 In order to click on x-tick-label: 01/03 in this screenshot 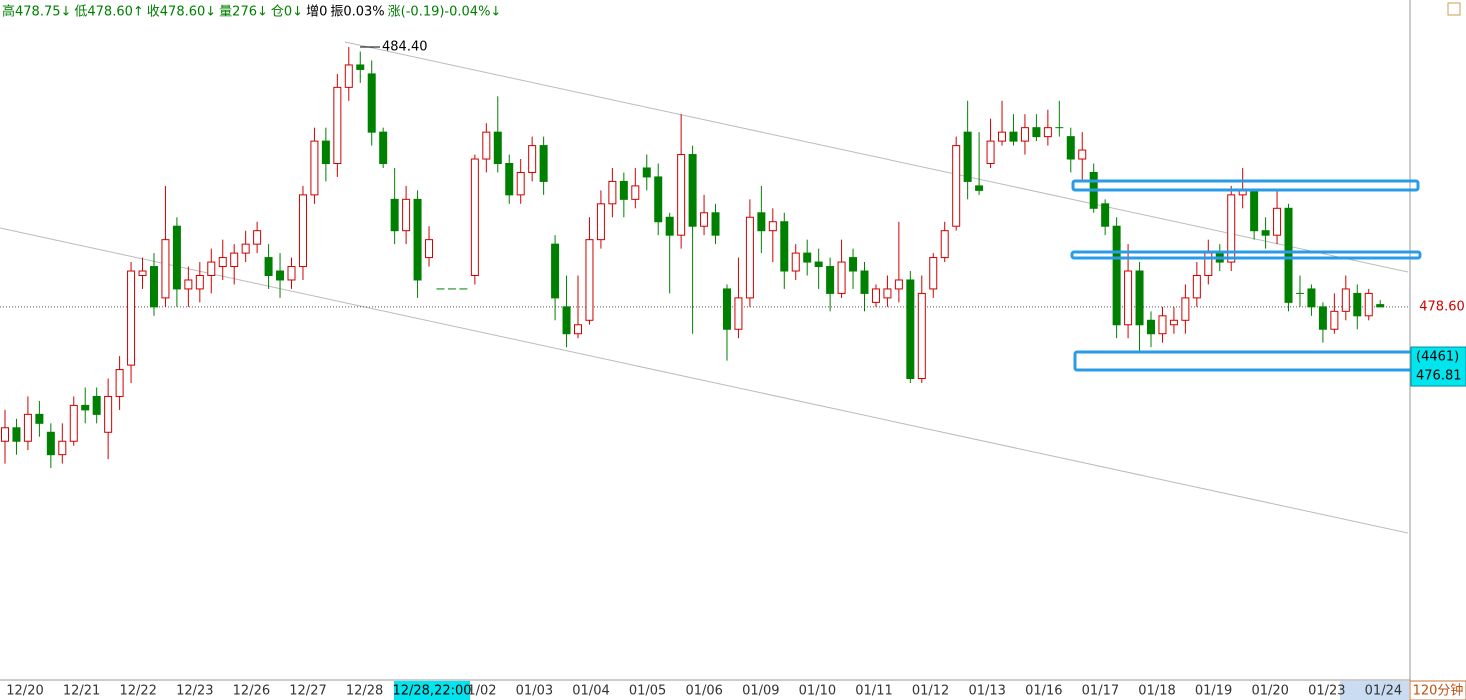, I will do `click(534, 691)`.